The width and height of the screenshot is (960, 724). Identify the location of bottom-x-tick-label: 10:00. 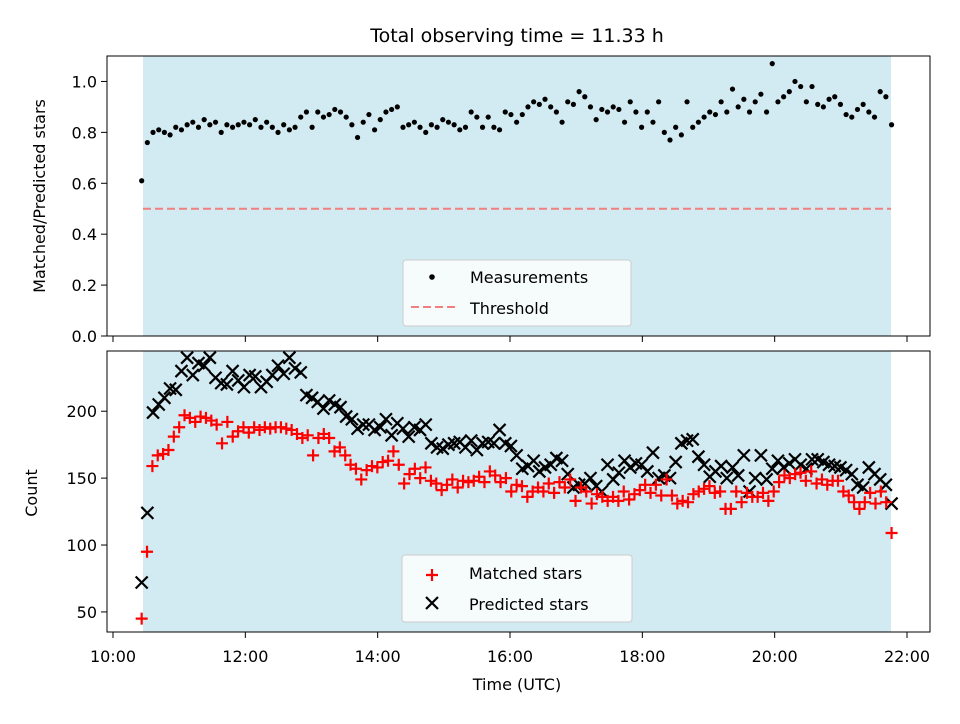
(113, 656).